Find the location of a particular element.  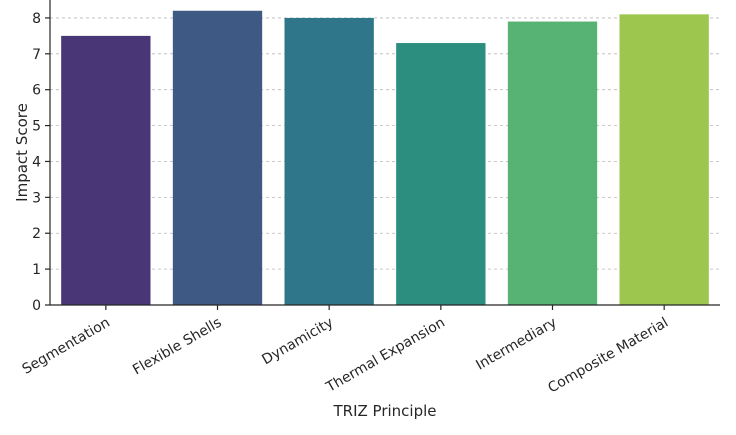

y-tick-label: 1 is located at coordinates (36, 270).